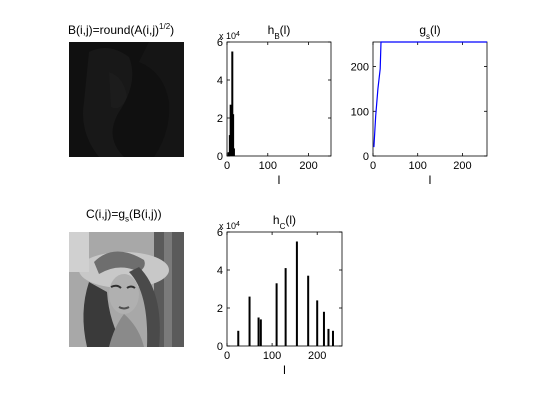  Describe the element at coordinates (227, 356) in the screenshot. I see `hist_c-xtick-label: 0` at that location.